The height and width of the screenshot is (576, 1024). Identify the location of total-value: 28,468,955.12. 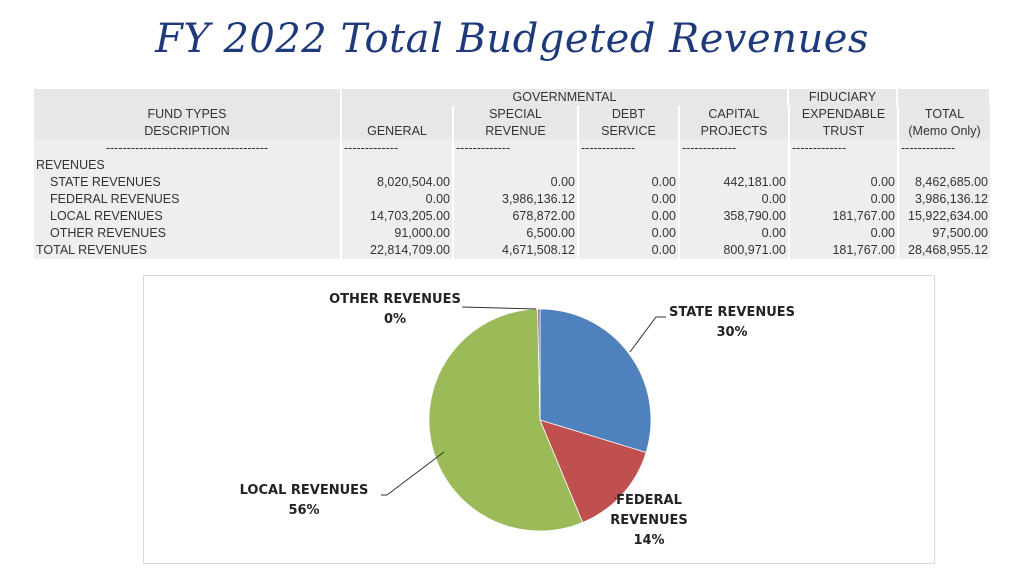
(944, 250).